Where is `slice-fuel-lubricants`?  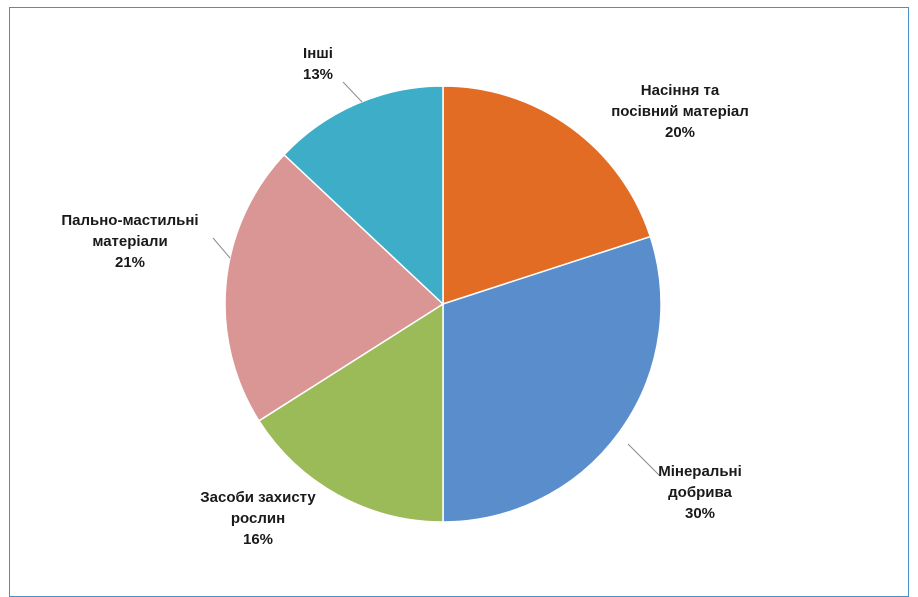
slice-fuel-lubricants is located at coordinates (334, 287).